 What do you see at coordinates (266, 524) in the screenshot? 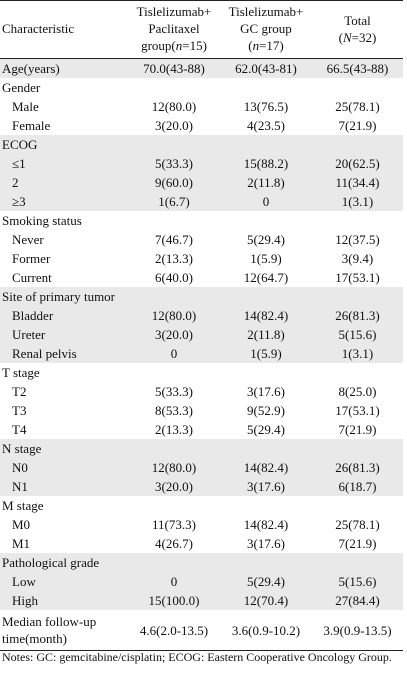
I see `cell-gc: 14(82.4)` at bounding box center [266, 524].